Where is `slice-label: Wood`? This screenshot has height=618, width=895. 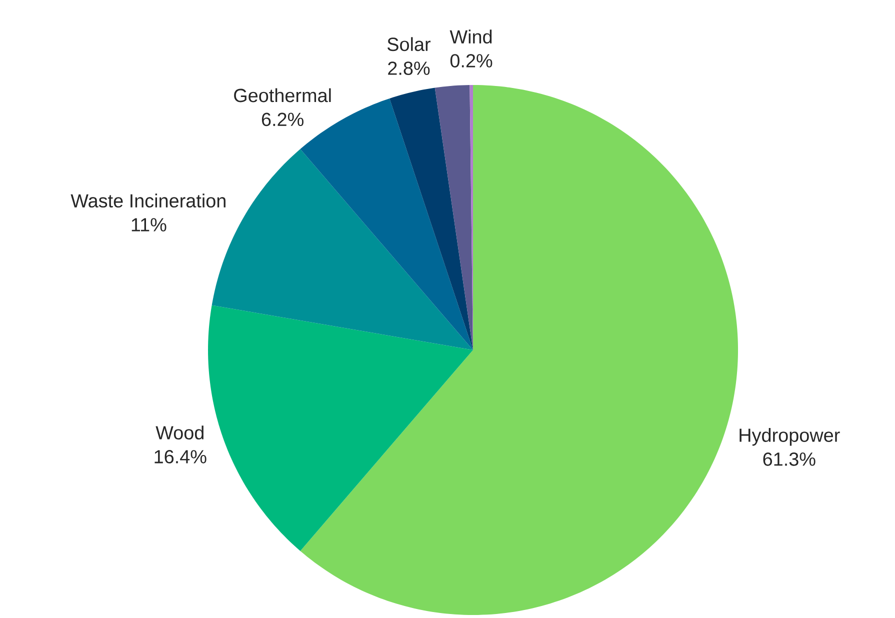
slice-label: Wood is located at coordinates (180, 433).